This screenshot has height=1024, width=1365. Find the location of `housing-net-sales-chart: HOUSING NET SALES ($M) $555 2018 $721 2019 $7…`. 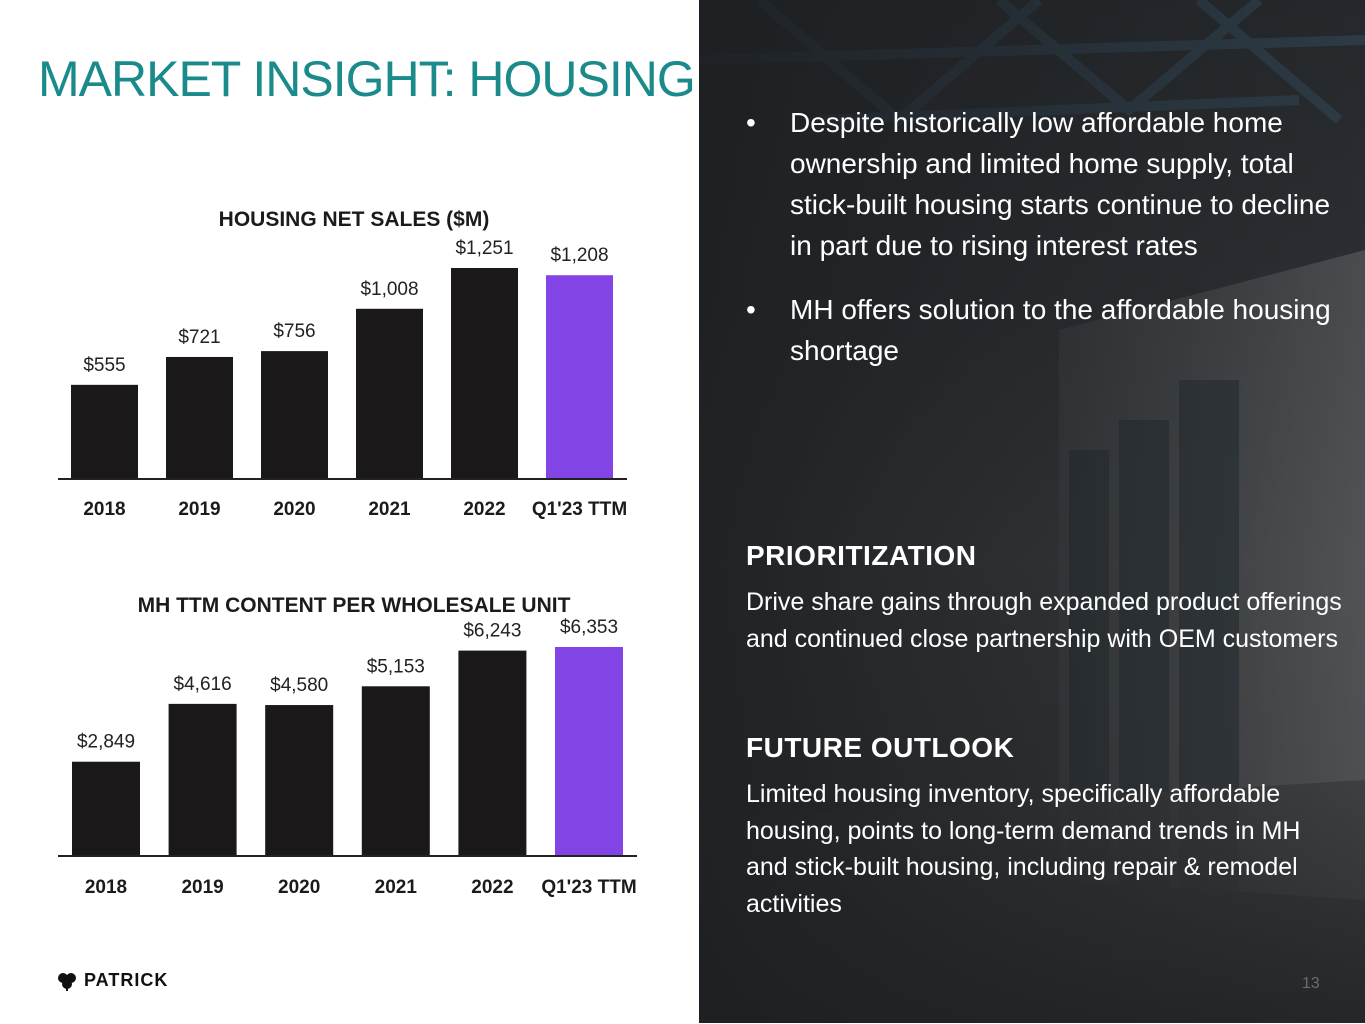

housing-net-sales-chart: HOUSING NET SALES ($M) $555 2018 $721 2019 $7… is located at coordinates (342, 364).